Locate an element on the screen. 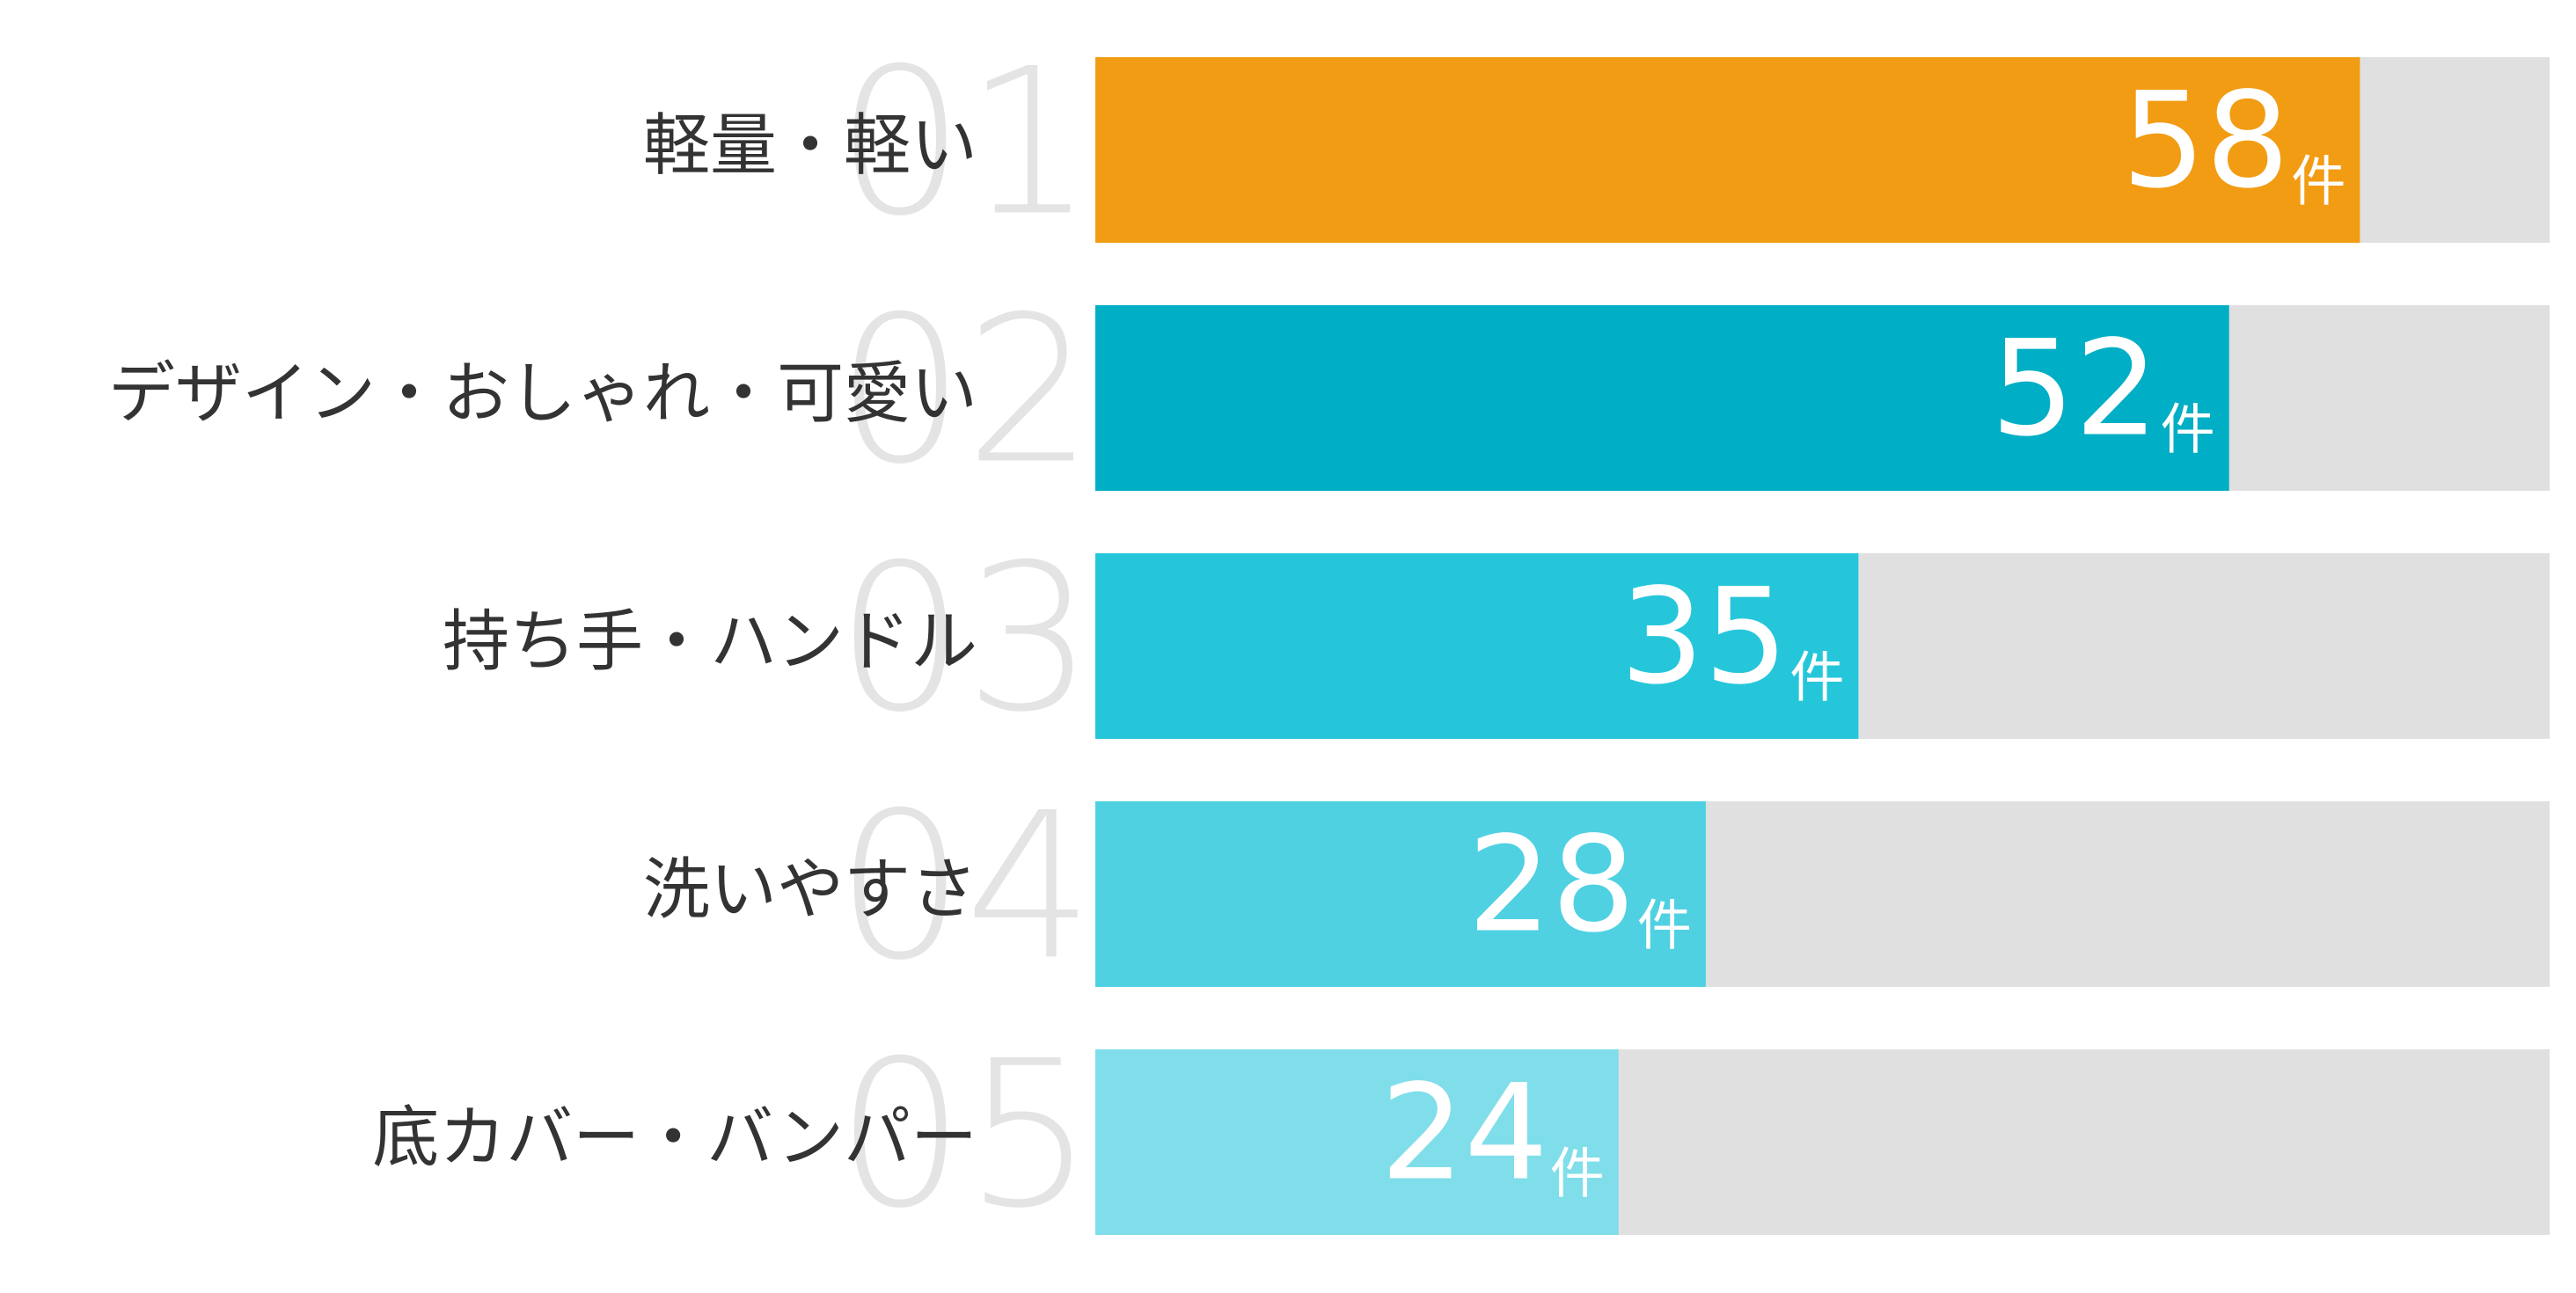 The height and width of the screenshot is (1293, 2576). category-label: 底カバー・バンパー is located at coordinates (674, 1137).